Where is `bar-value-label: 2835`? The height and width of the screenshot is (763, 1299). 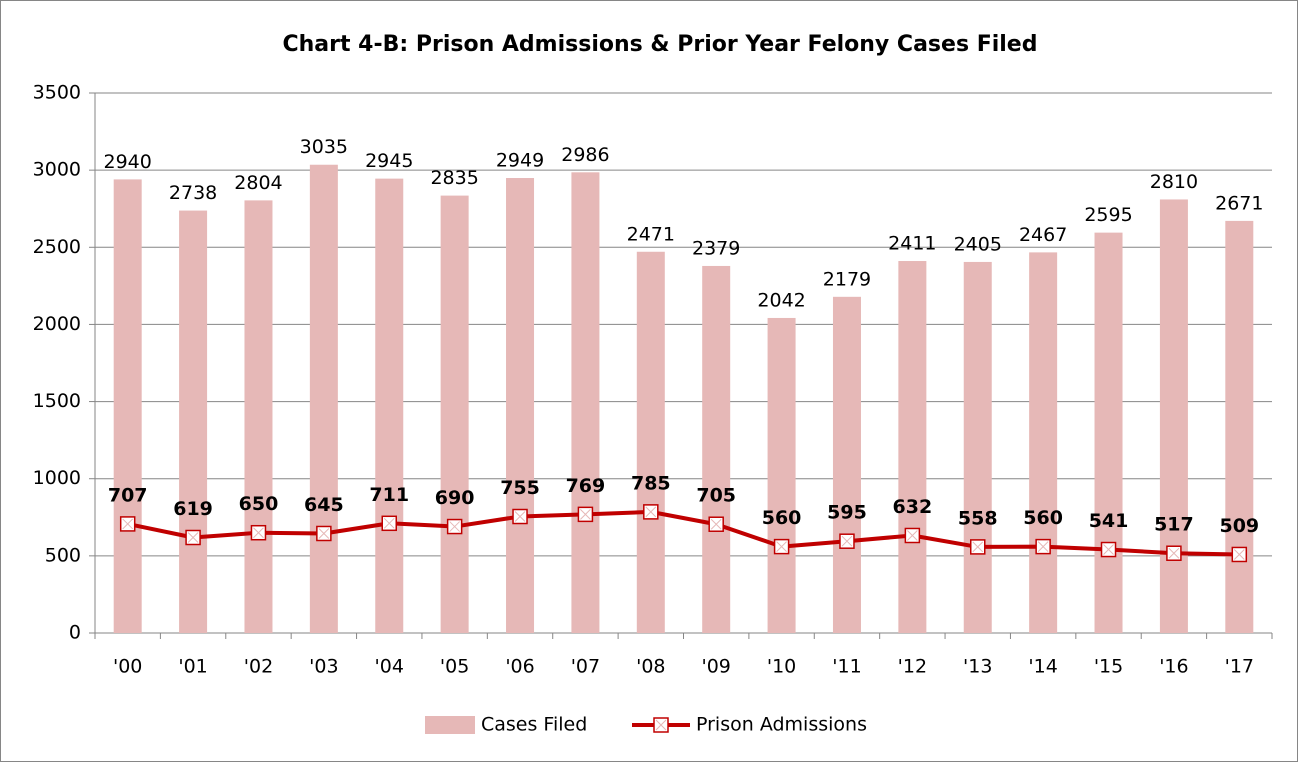
bar-value-label: 2835 is located at coordinates (454, 178).